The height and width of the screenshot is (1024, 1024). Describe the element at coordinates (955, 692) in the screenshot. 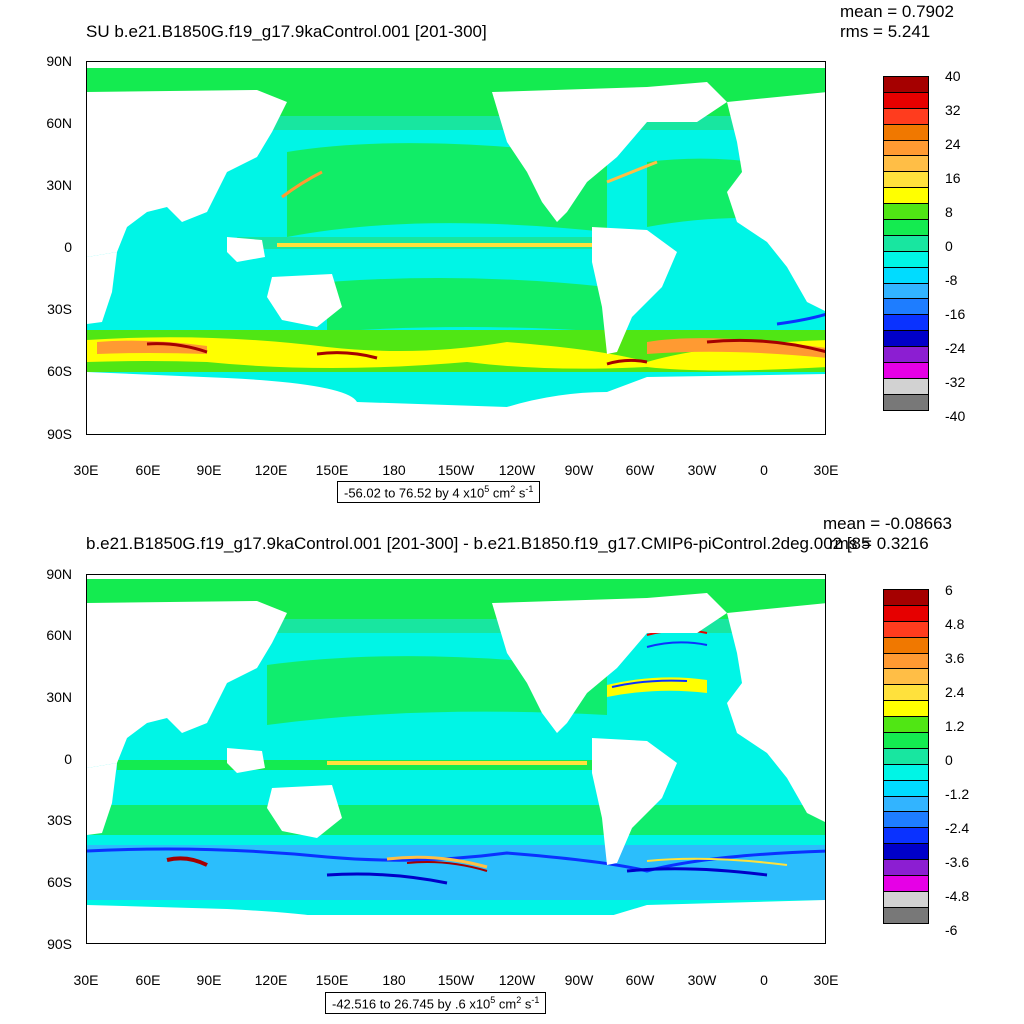

I see `colorbar-label: 2.4` at that location.